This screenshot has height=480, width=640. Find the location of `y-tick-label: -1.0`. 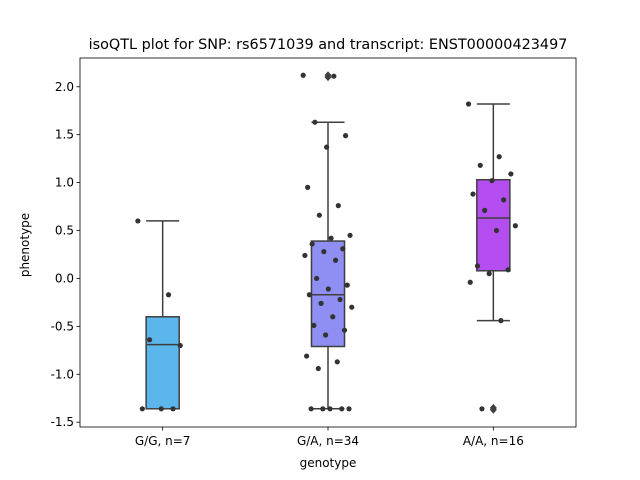

y-tick-label: -1.0 is located at coordinates (62, 374).